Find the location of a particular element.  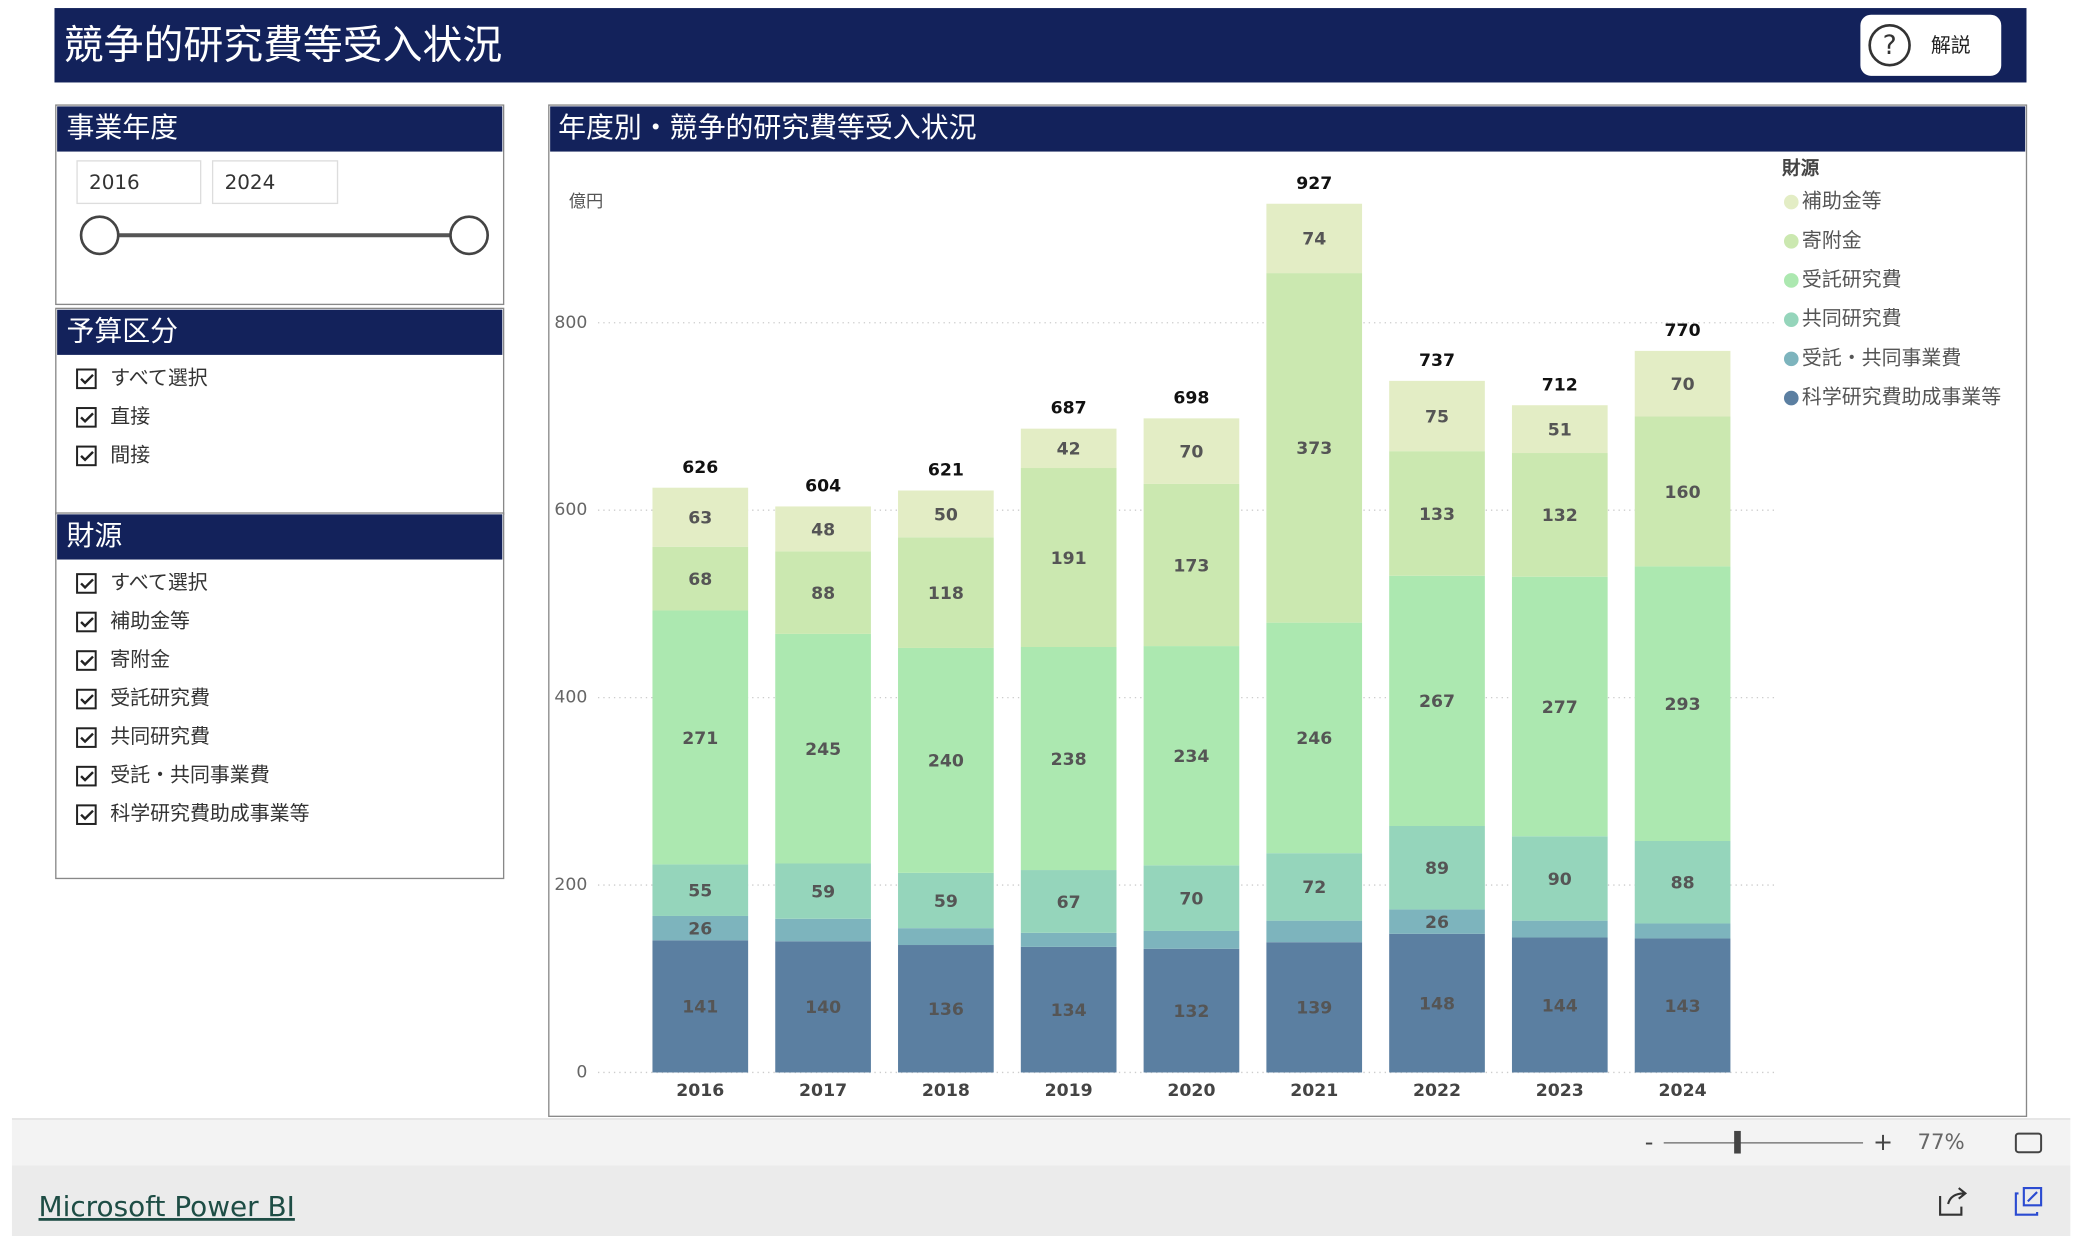

help-icon is located at coordinates (1889, 45).